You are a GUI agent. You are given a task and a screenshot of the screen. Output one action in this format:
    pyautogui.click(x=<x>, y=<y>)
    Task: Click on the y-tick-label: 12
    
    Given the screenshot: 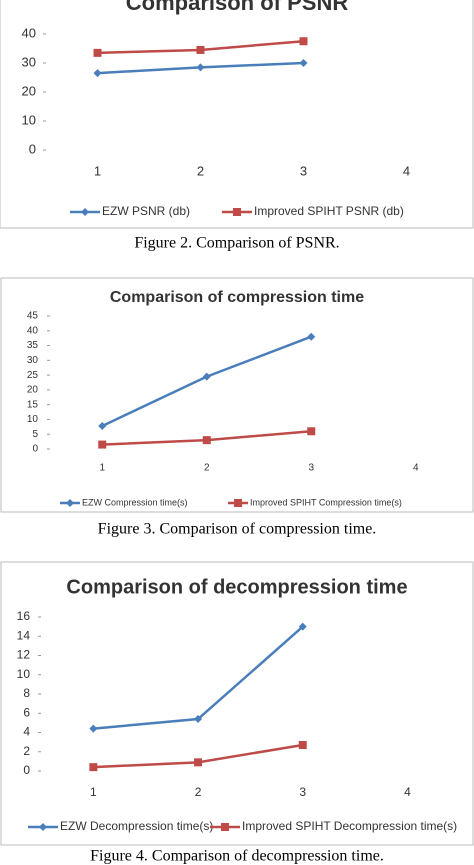 What is the action you would take?
    pyautogui.click(x=24, y=655)
    